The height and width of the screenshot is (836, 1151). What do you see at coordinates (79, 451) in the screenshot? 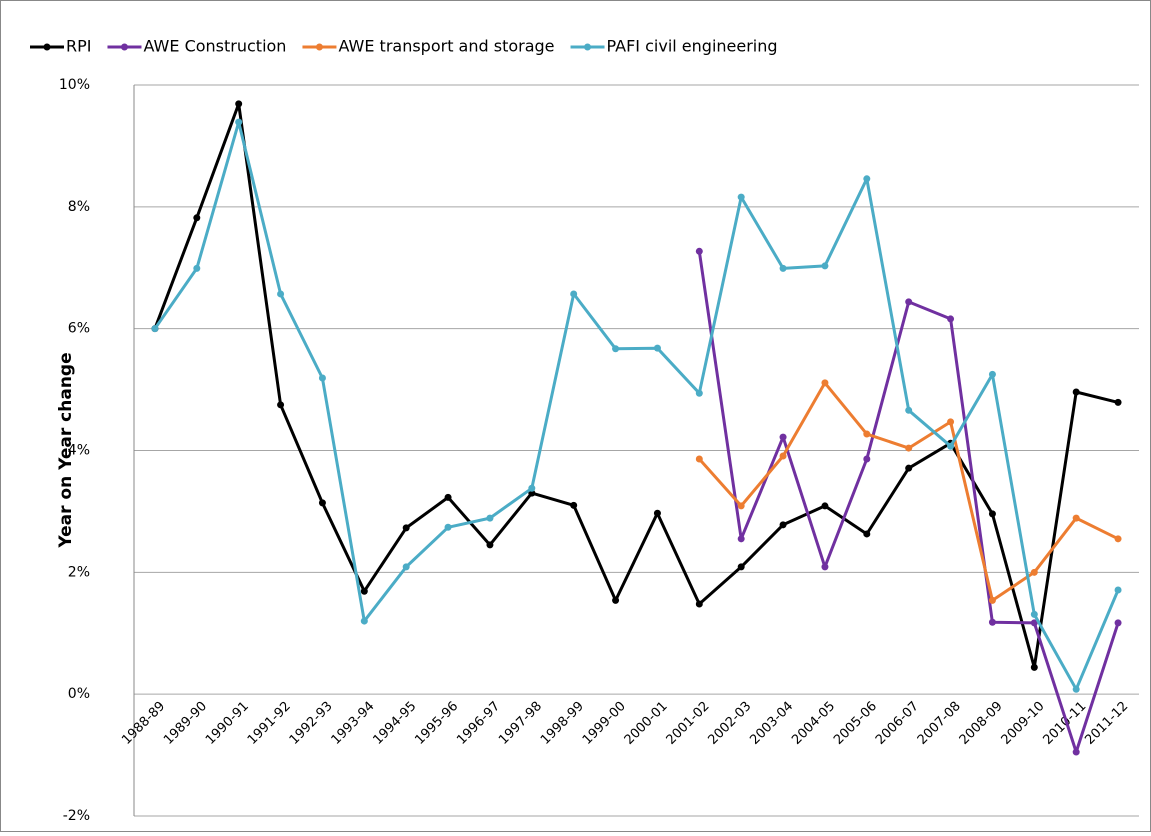
I see `y-tick-label: 4%` at bounding box center [79, 451].